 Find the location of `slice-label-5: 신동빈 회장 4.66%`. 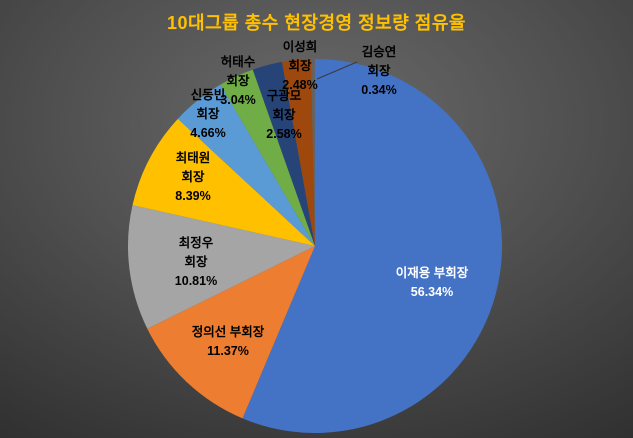

slice-label-5: 신동빈 회장 4.66% is located at coordinates (207, 113).